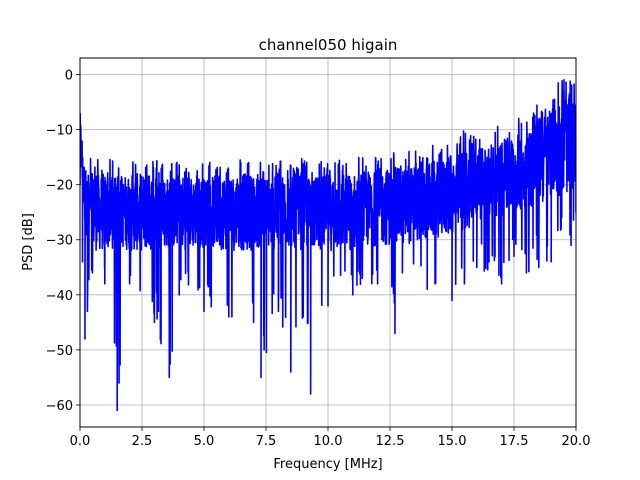 This screenshot has height=480, width=640. I want to click on x-tick-label: 15.0, so click(452, 441).